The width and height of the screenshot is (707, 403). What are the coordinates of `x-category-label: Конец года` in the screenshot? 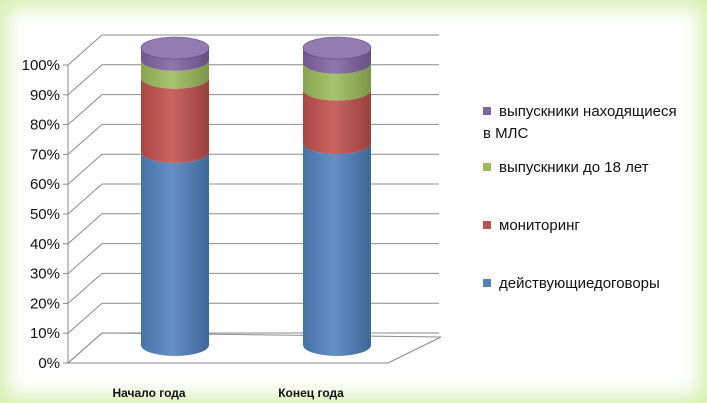 It's located at (311, 393).